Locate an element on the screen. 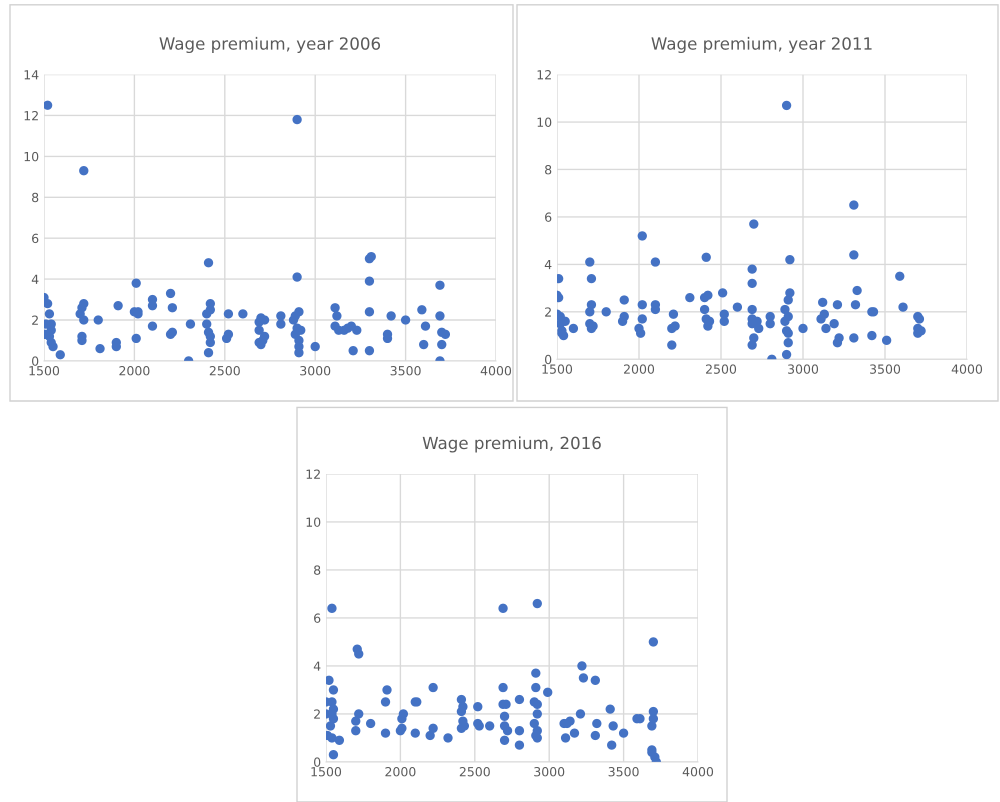  chart-title: Wage premium, year 2011 is located at coordinates (761, 45).